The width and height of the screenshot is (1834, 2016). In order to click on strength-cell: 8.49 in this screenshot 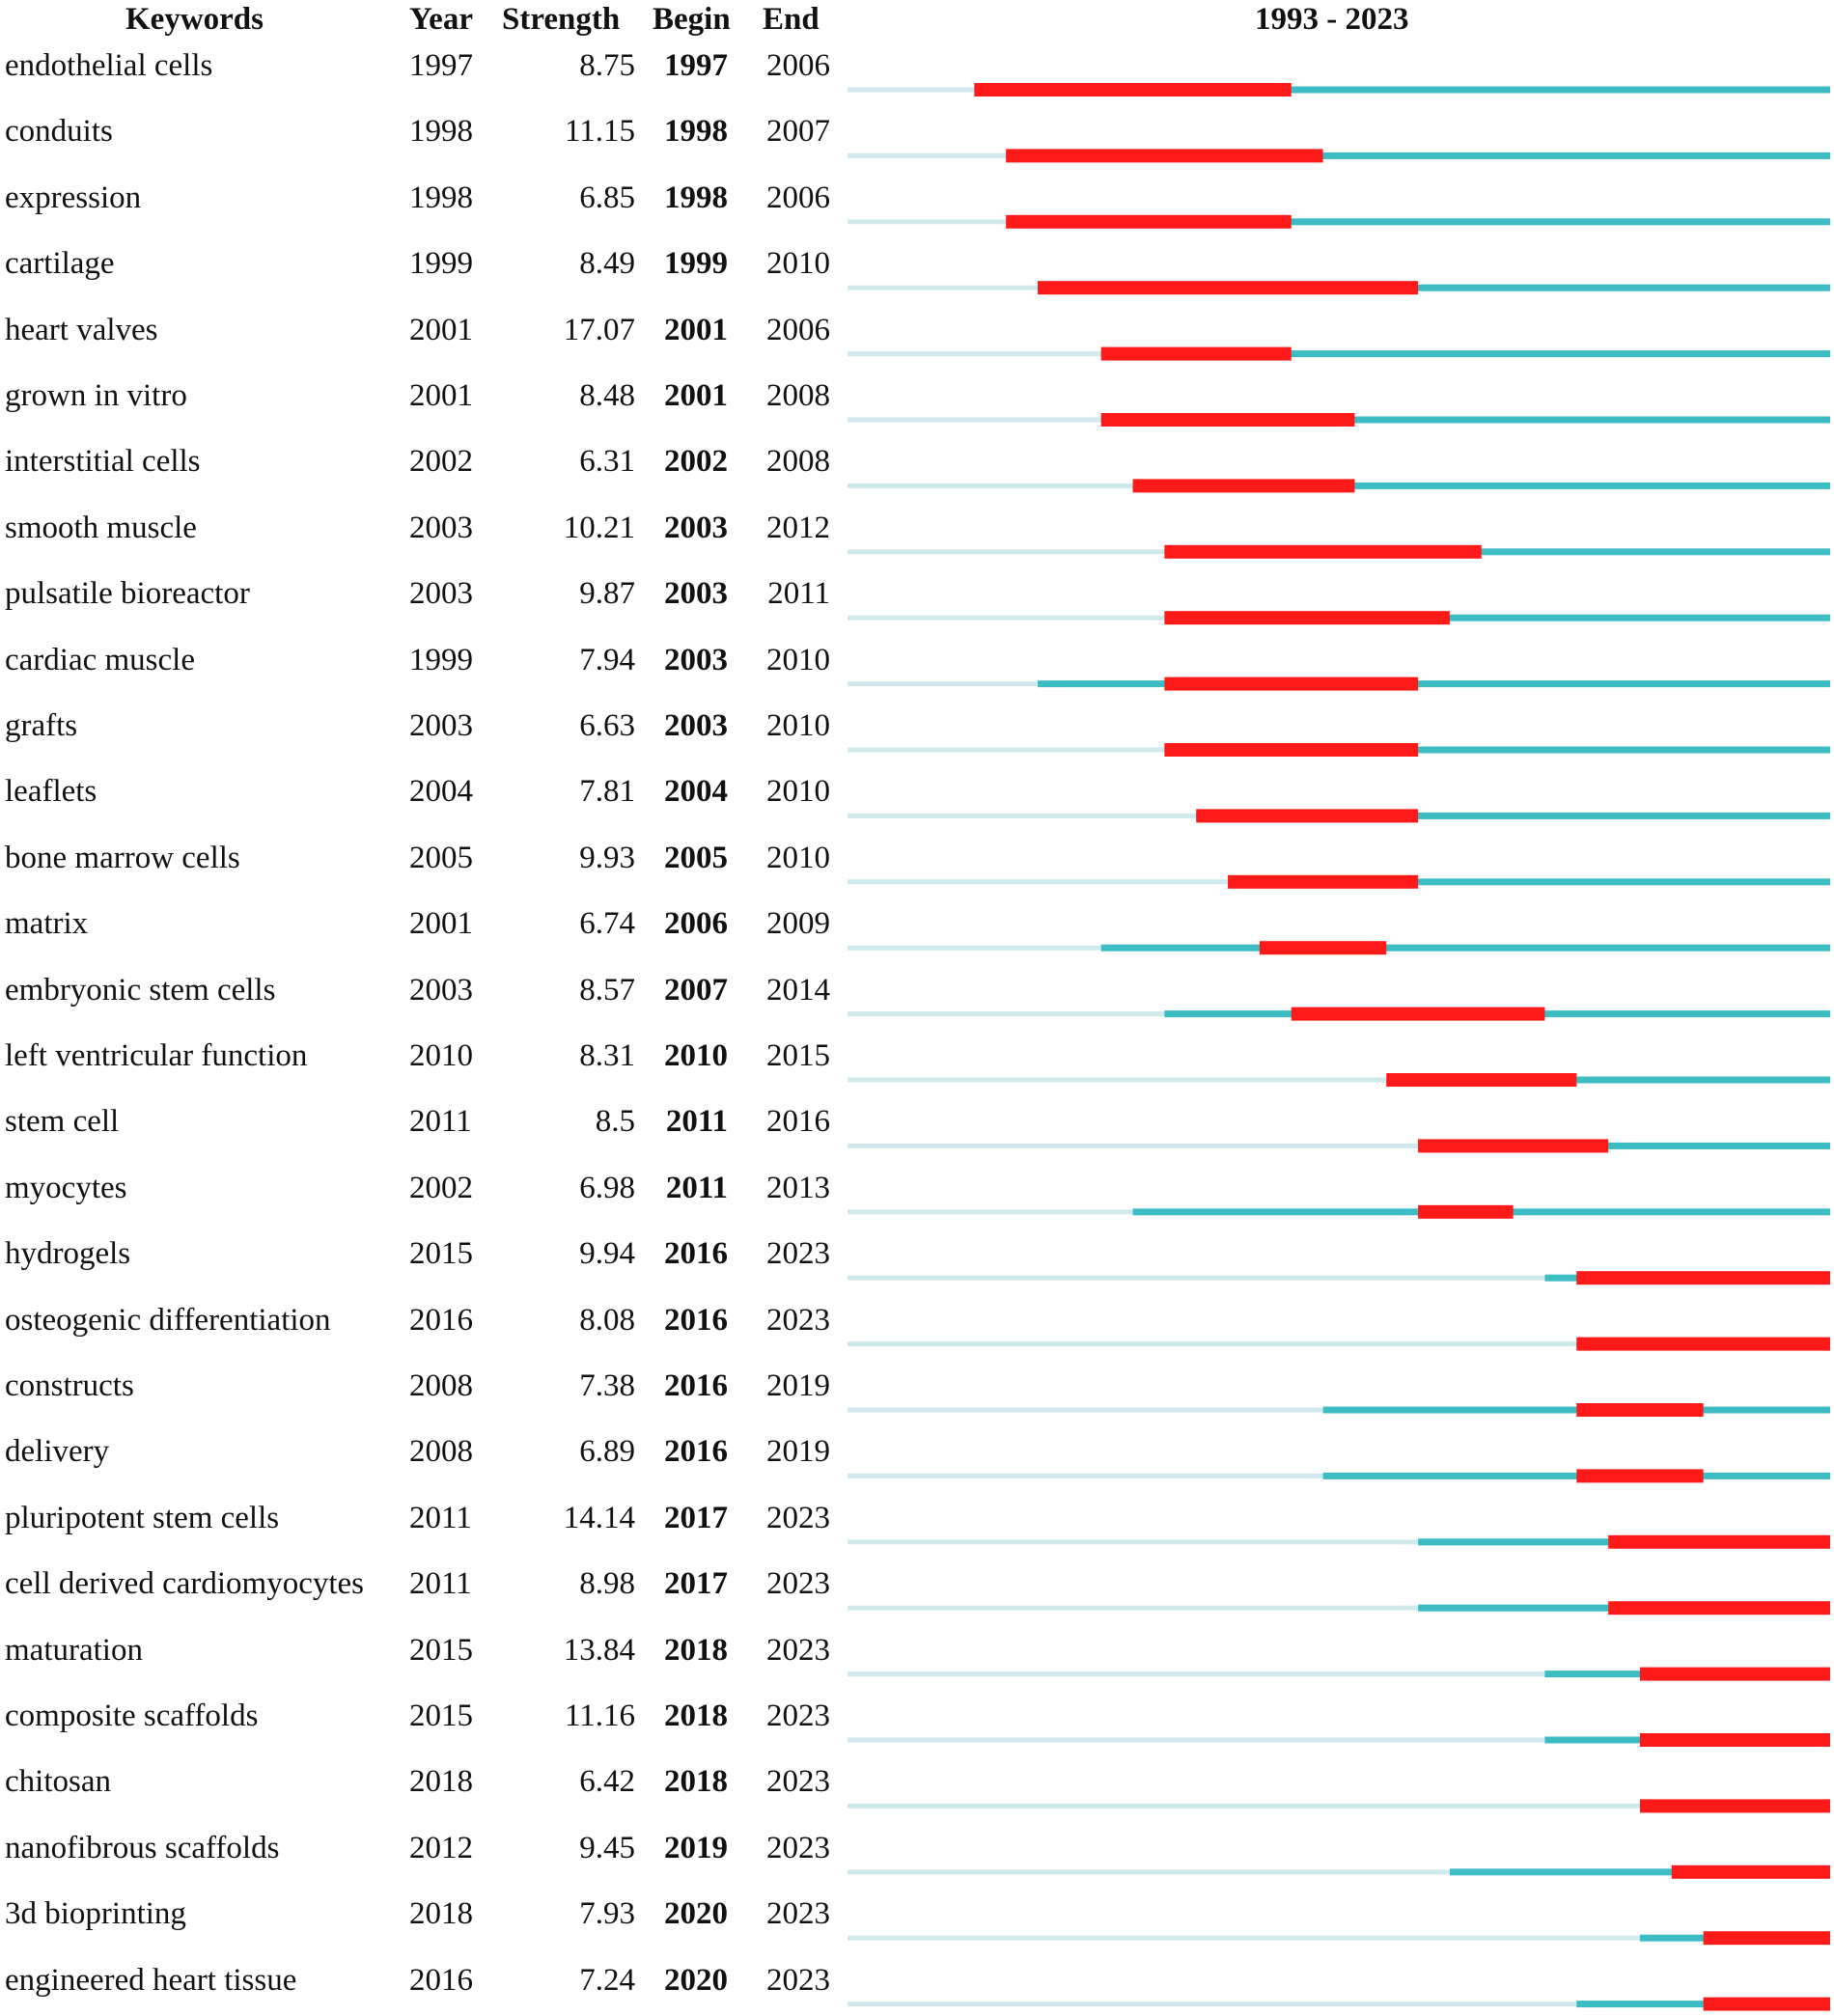, I will do `click(607, 264)`.